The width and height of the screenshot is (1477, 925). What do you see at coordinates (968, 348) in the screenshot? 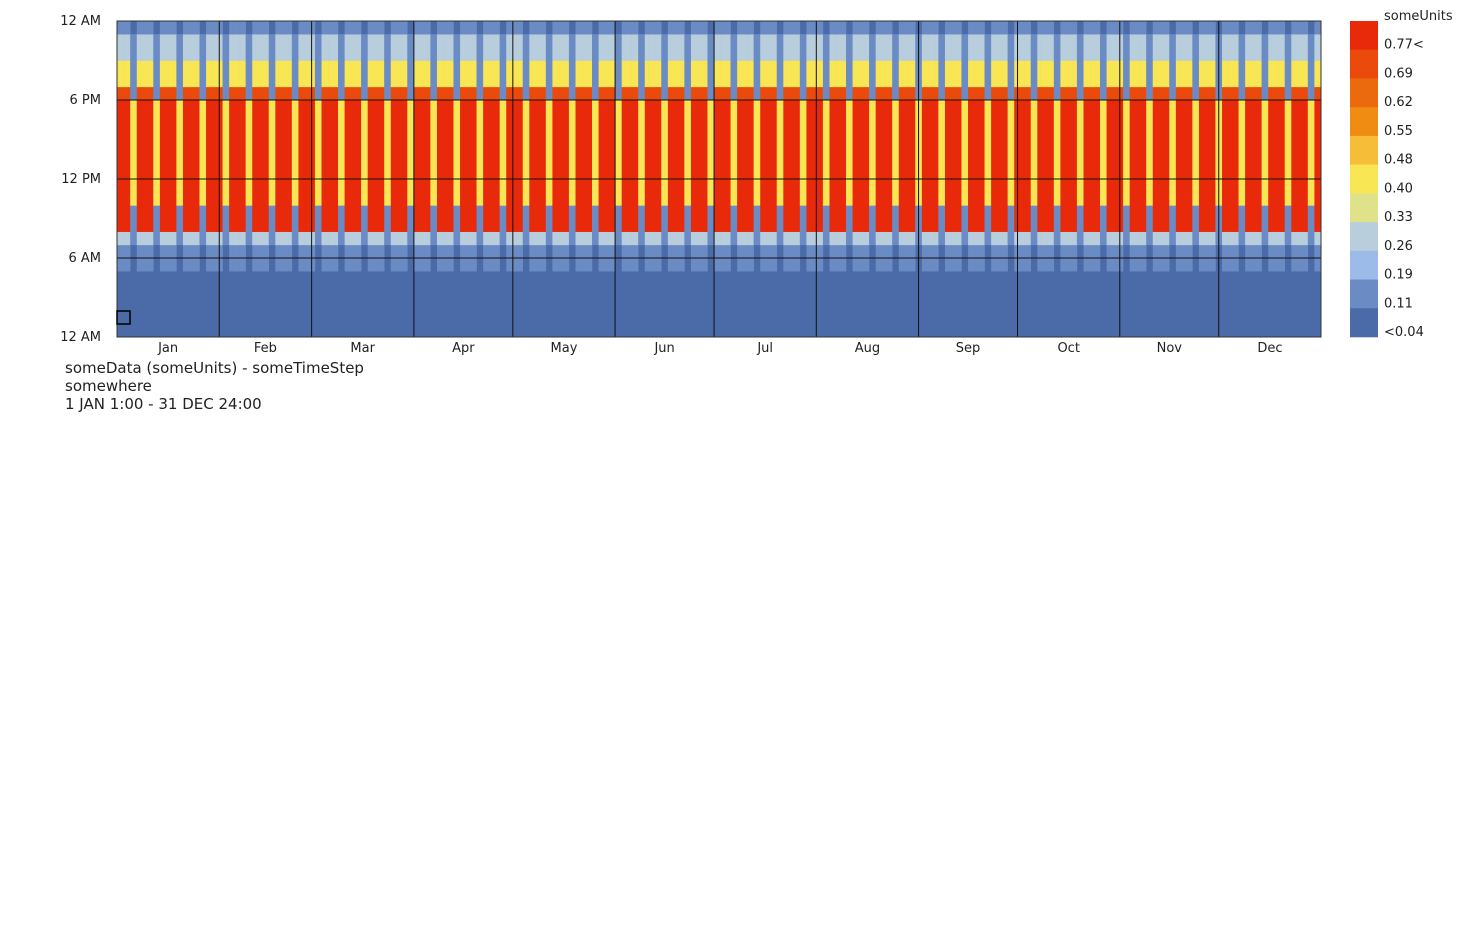
I see `x-tick-label: Sep` at bounding box center [968, 348].